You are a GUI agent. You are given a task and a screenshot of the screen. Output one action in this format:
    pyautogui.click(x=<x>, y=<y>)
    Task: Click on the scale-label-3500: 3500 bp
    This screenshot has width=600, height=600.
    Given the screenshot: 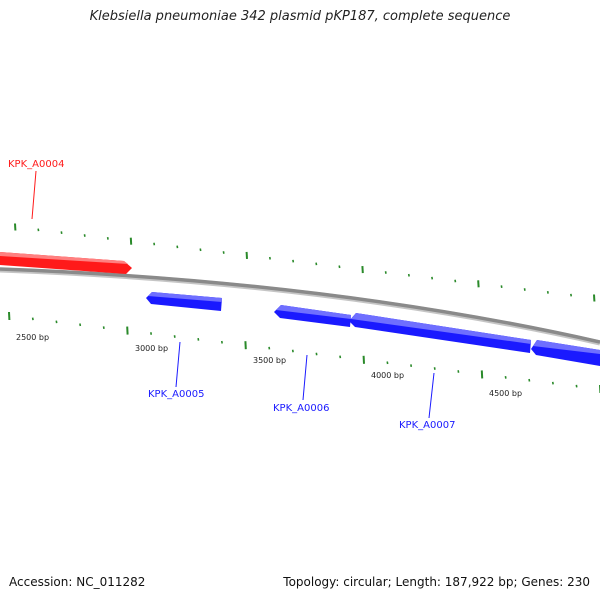 What is the action you would take?
    pyautogui.click(x=269, y=360)
    